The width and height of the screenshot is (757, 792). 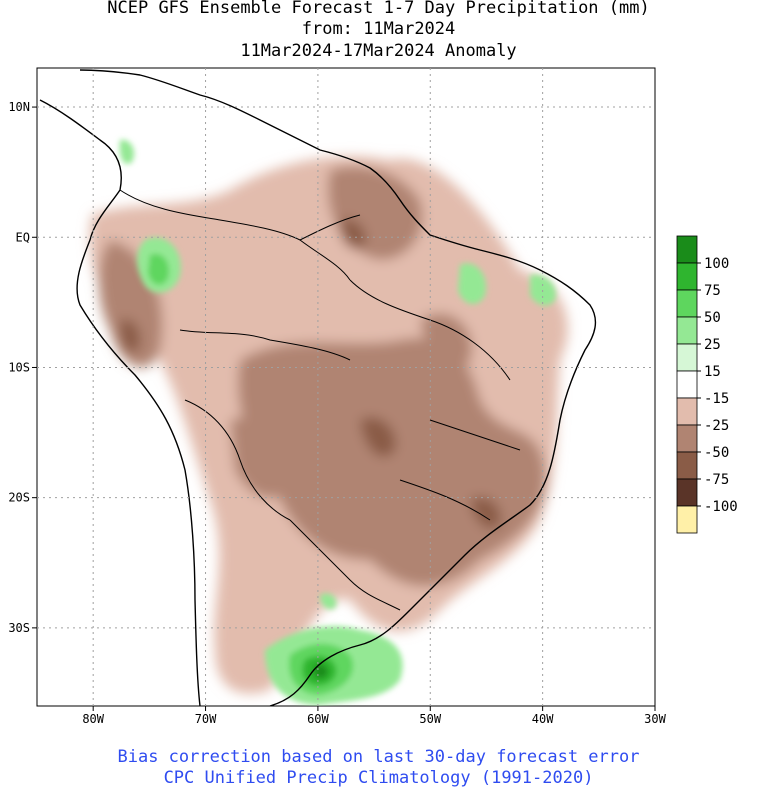 What do you see at coordinates (378, 51) in the screenshot?
I see `title-line-3: 11Mar2024-17Mar2024 Anomaly` at bounding box center [378, 51].